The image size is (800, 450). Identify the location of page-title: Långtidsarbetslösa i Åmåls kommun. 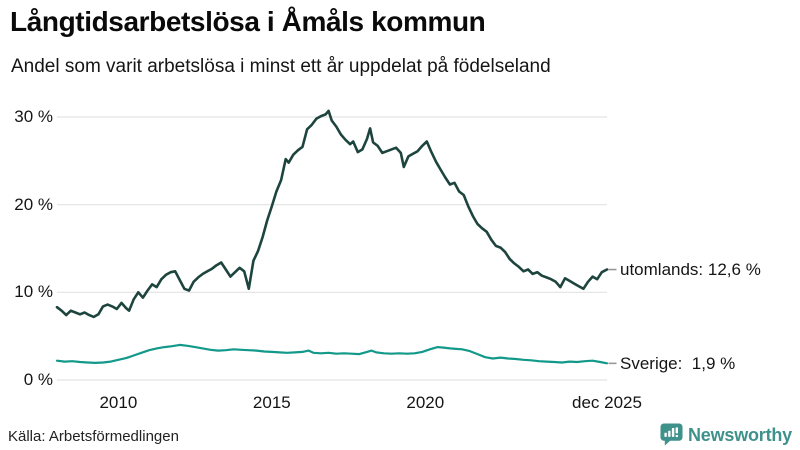
(248, 21).